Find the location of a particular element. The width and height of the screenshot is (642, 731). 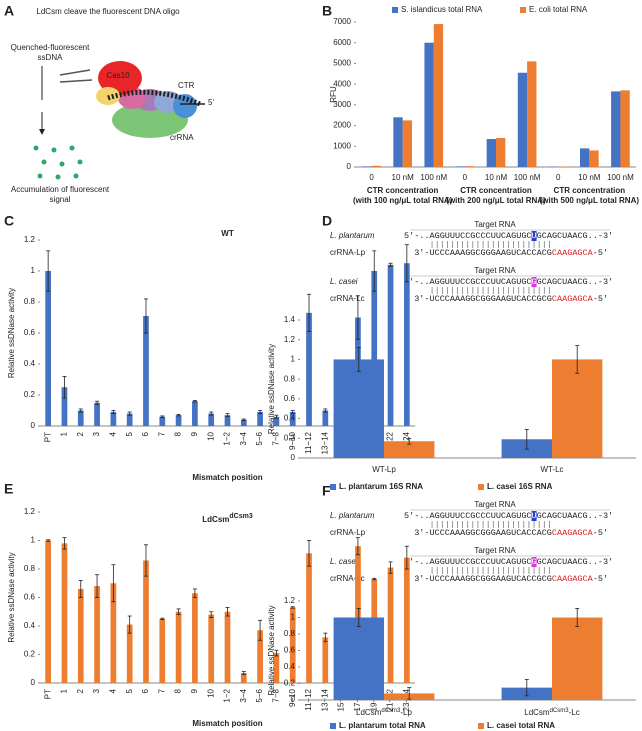

x-tick-label: 7−8 is located at coordinates (276, 695).